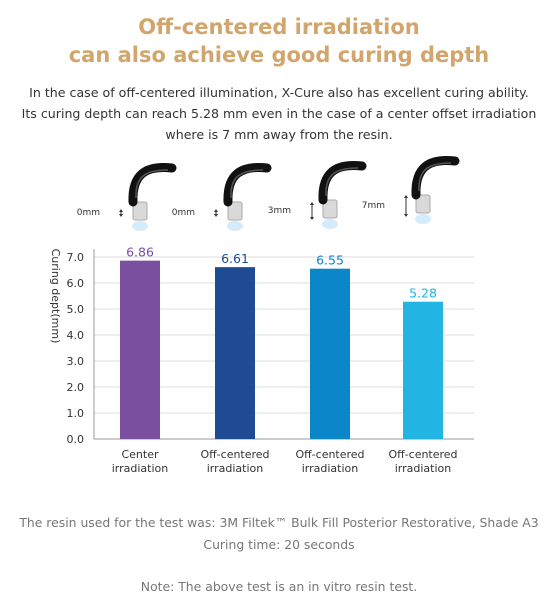 This screenshot has height=600, width=558. I want to click on data-label: 6.86, so click(140, 252).